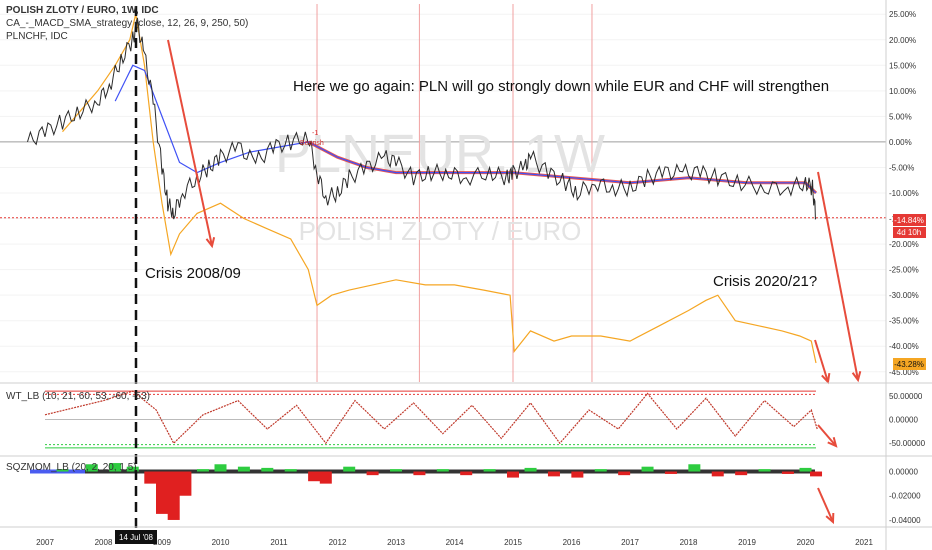  Describe the element at coordinates (902, 65) in the screenshot. I see `y-tick-label: 15.00%` at that location.